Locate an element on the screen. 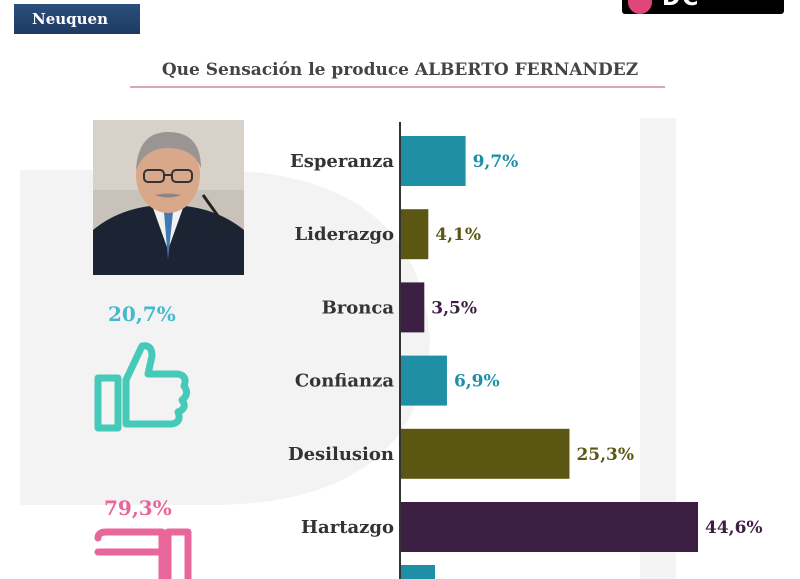  title-divider is located at coordinates (397, 87).